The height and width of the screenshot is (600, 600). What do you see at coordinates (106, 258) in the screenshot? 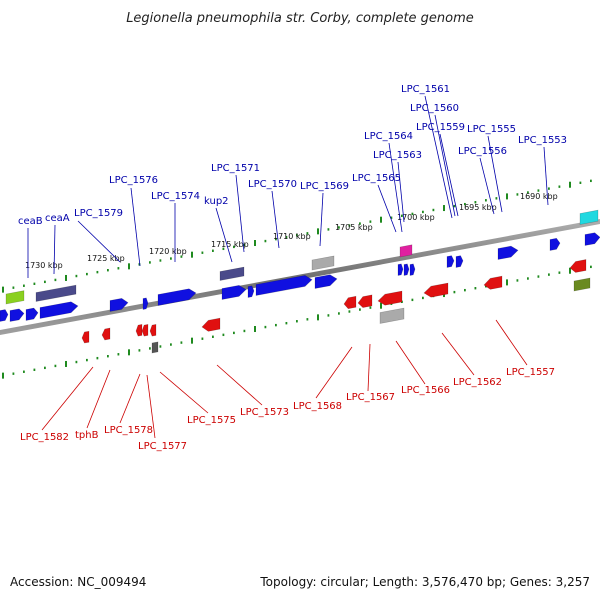
I see `scale-label: 1725 kbp` at bounding box center [106, 258].